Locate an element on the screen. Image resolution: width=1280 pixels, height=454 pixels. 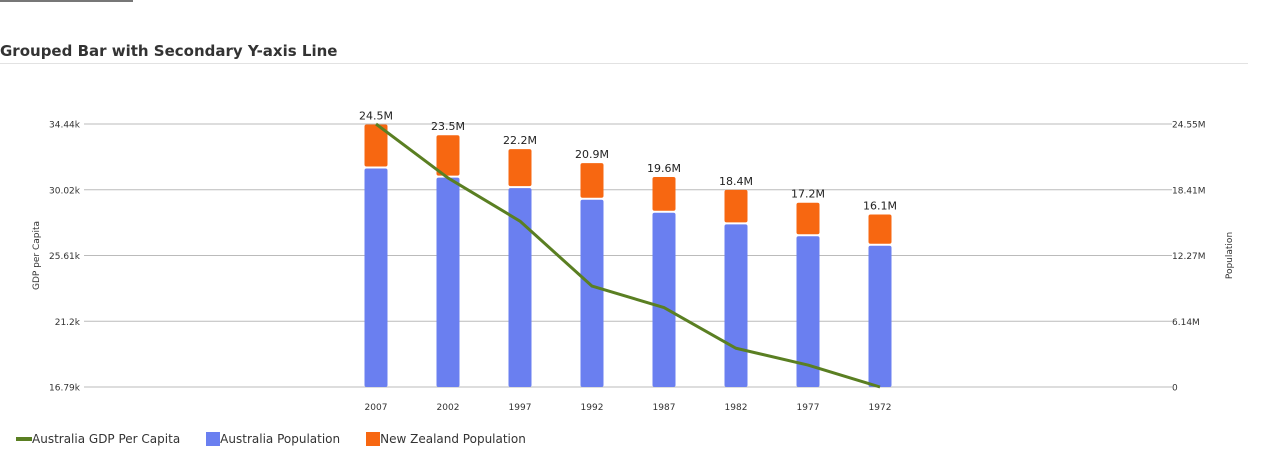
legend-swatch-new-zealand-population is located at coordinates (373, 439).